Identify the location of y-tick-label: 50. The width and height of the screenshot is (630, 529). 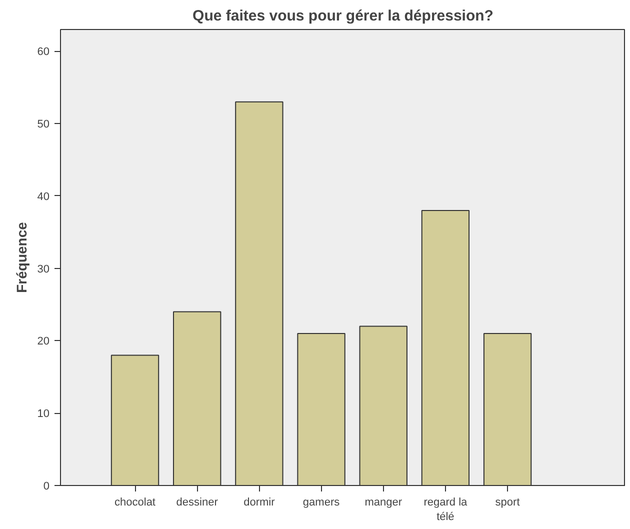
(43, 124).